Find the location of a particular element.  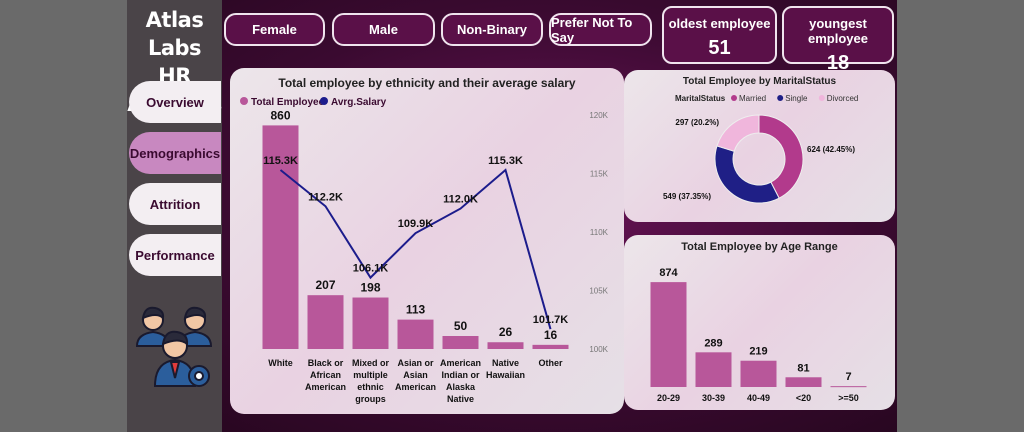

legend-title: MaritalStatus is located at coordinates (700, 98).